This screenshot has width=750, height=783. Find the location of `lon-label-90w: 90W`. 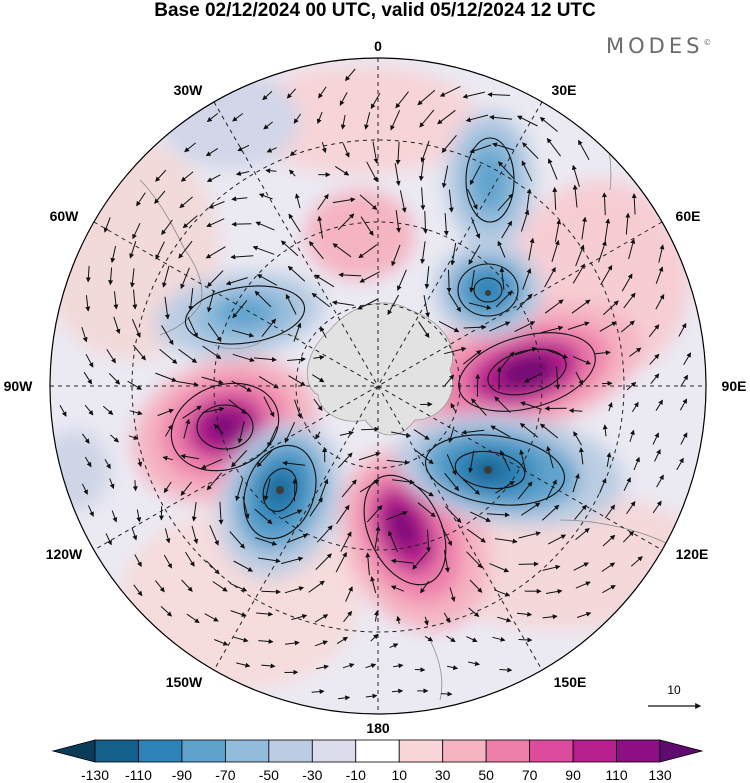

lon-label-90w: 90W is located at coordinates (19, 386).